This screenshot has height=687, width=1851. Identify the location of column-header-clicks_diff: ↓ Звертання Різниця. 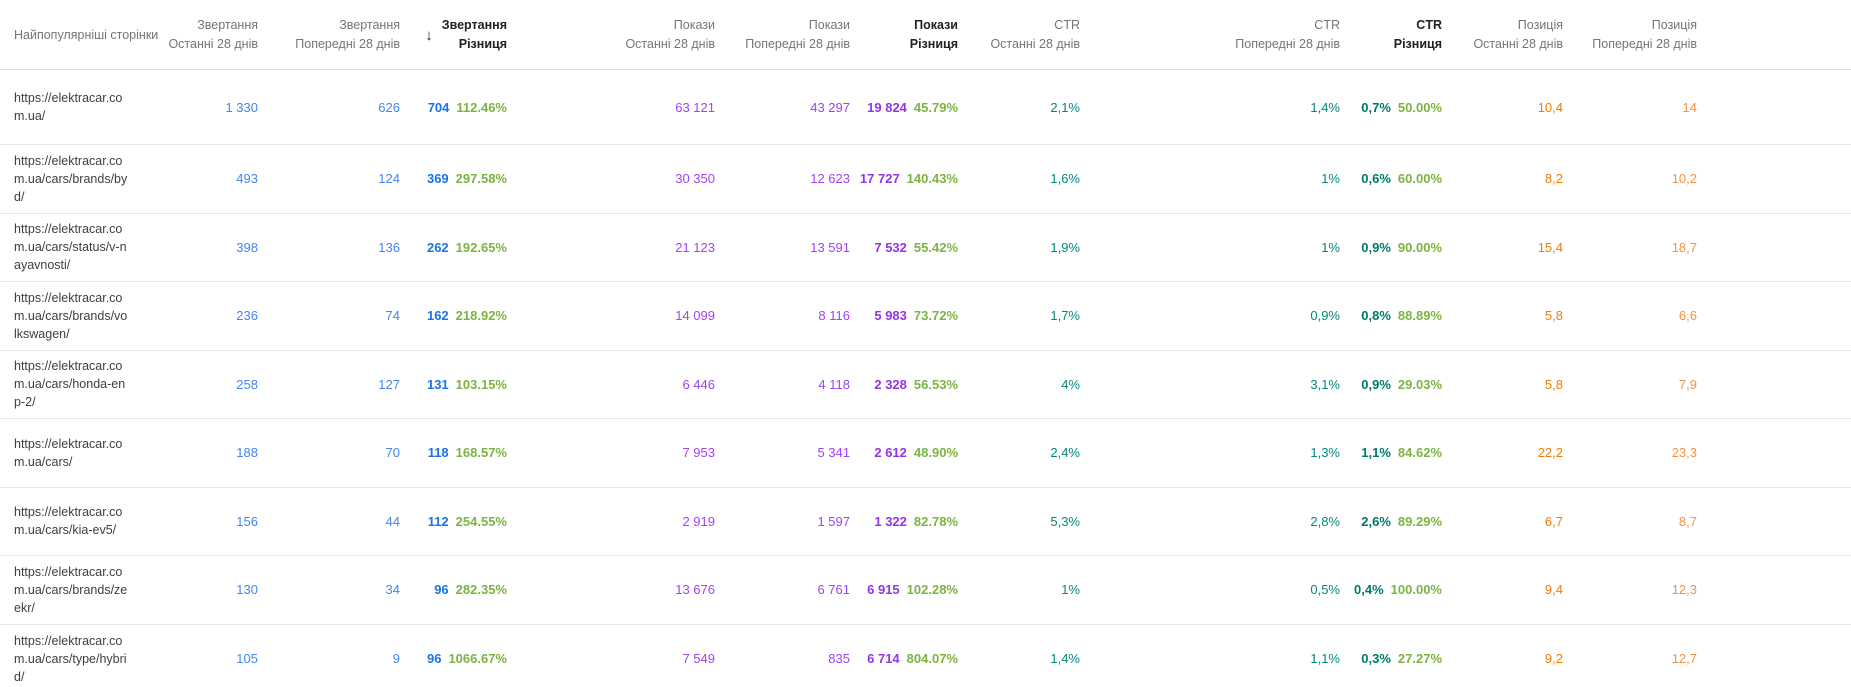
(453, 35).